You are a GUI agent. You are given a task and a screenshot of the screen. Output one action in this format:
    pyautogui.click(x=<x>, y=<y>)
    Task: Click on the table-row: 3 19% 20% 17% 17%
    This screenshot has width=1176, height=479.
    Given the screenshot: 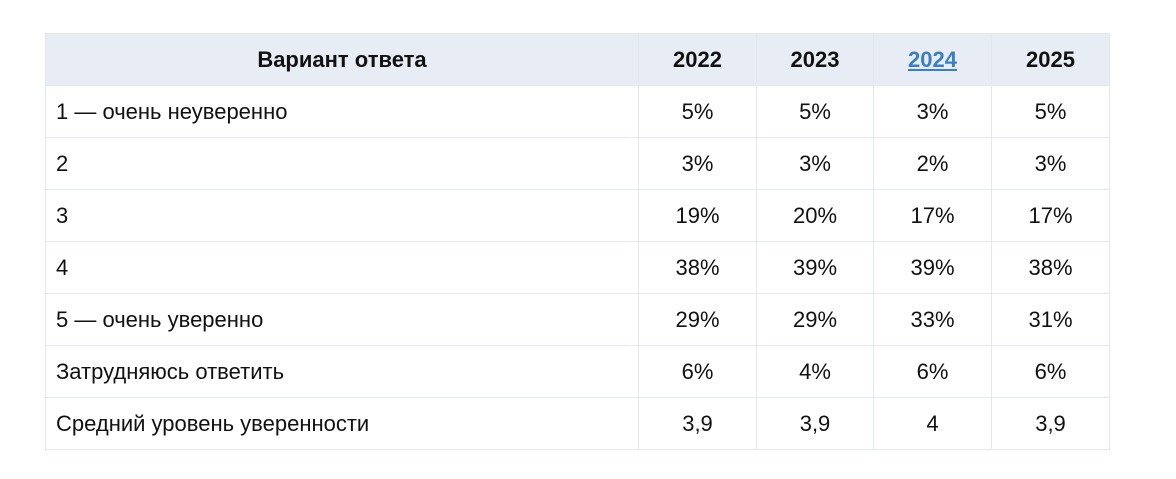 What is the action you would take?
    pyautogui.click(x=577, y=215)
    